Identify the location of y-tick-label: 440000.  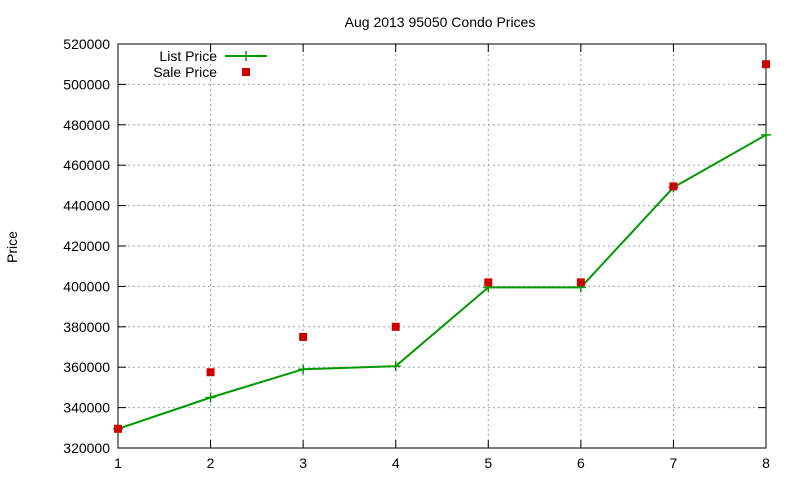
(86, 206).